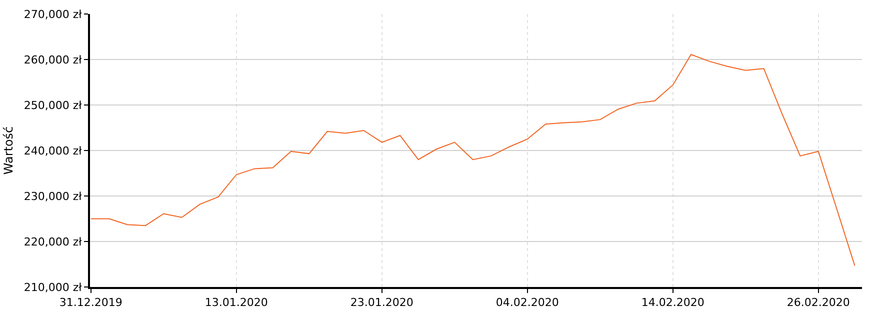 The height and width of the screenshot is (323, 876). I want to click on x-tick-label: 13.01.2020, so click(236, 303).